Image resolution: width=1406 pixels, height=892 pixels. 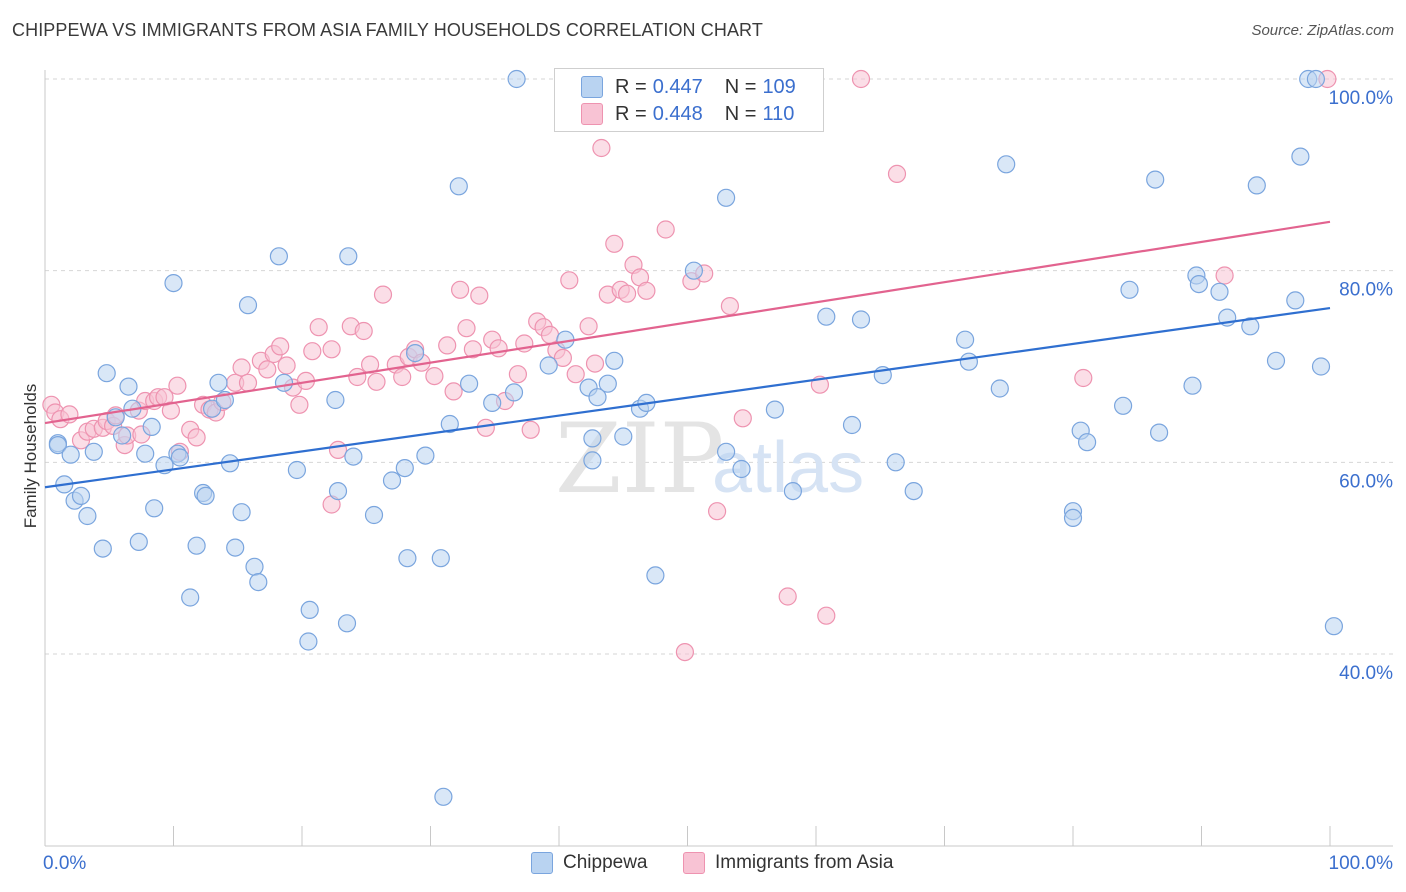 I want to click on x-tick-label: 100.0%, so click(x=1361, y=863).